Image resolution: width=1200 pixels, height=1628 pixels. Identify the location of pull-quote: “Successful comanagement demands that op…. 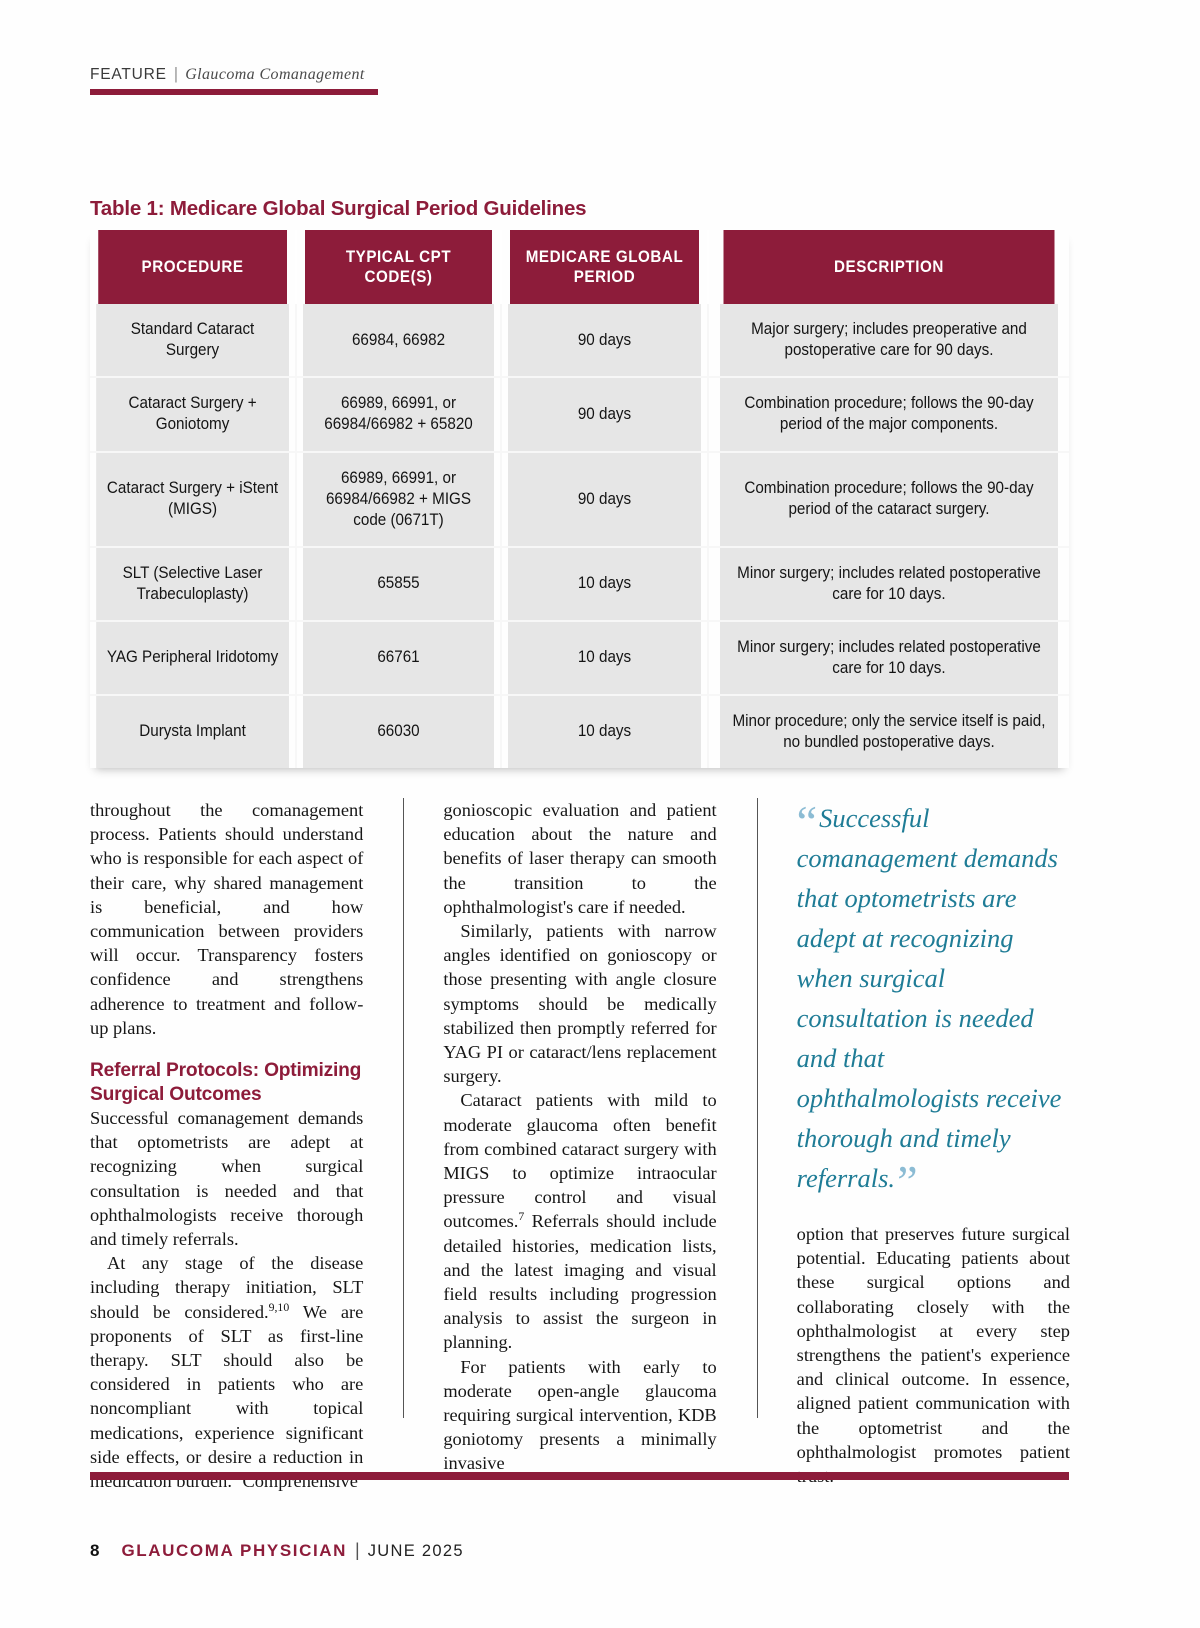
(933, 1000).